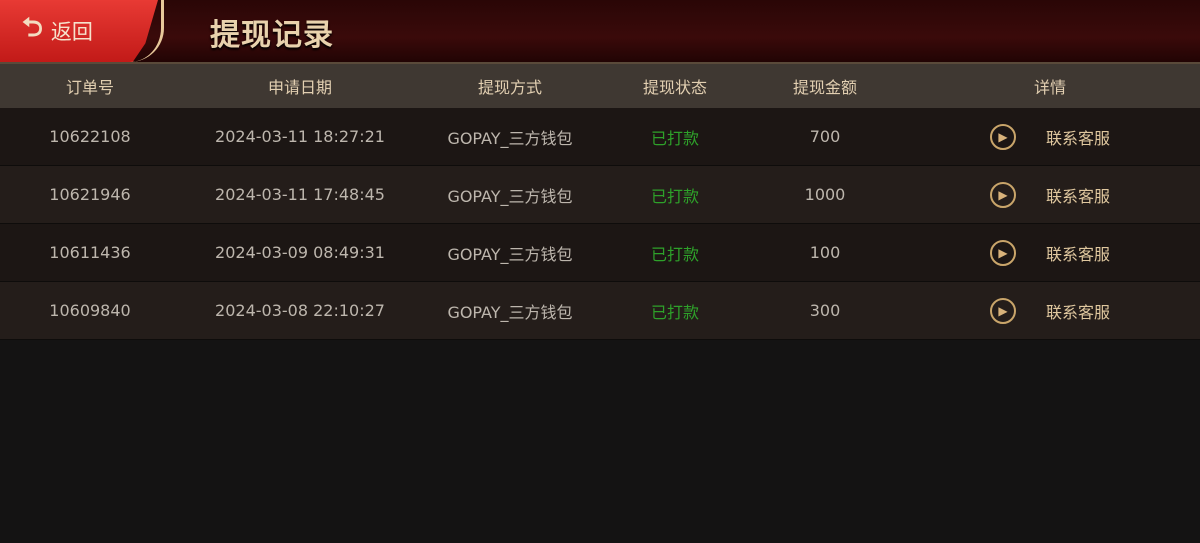 This screenshot has height=543, width=1200. I want to click on back-button: ⮌ 返回, so click(79, 31).